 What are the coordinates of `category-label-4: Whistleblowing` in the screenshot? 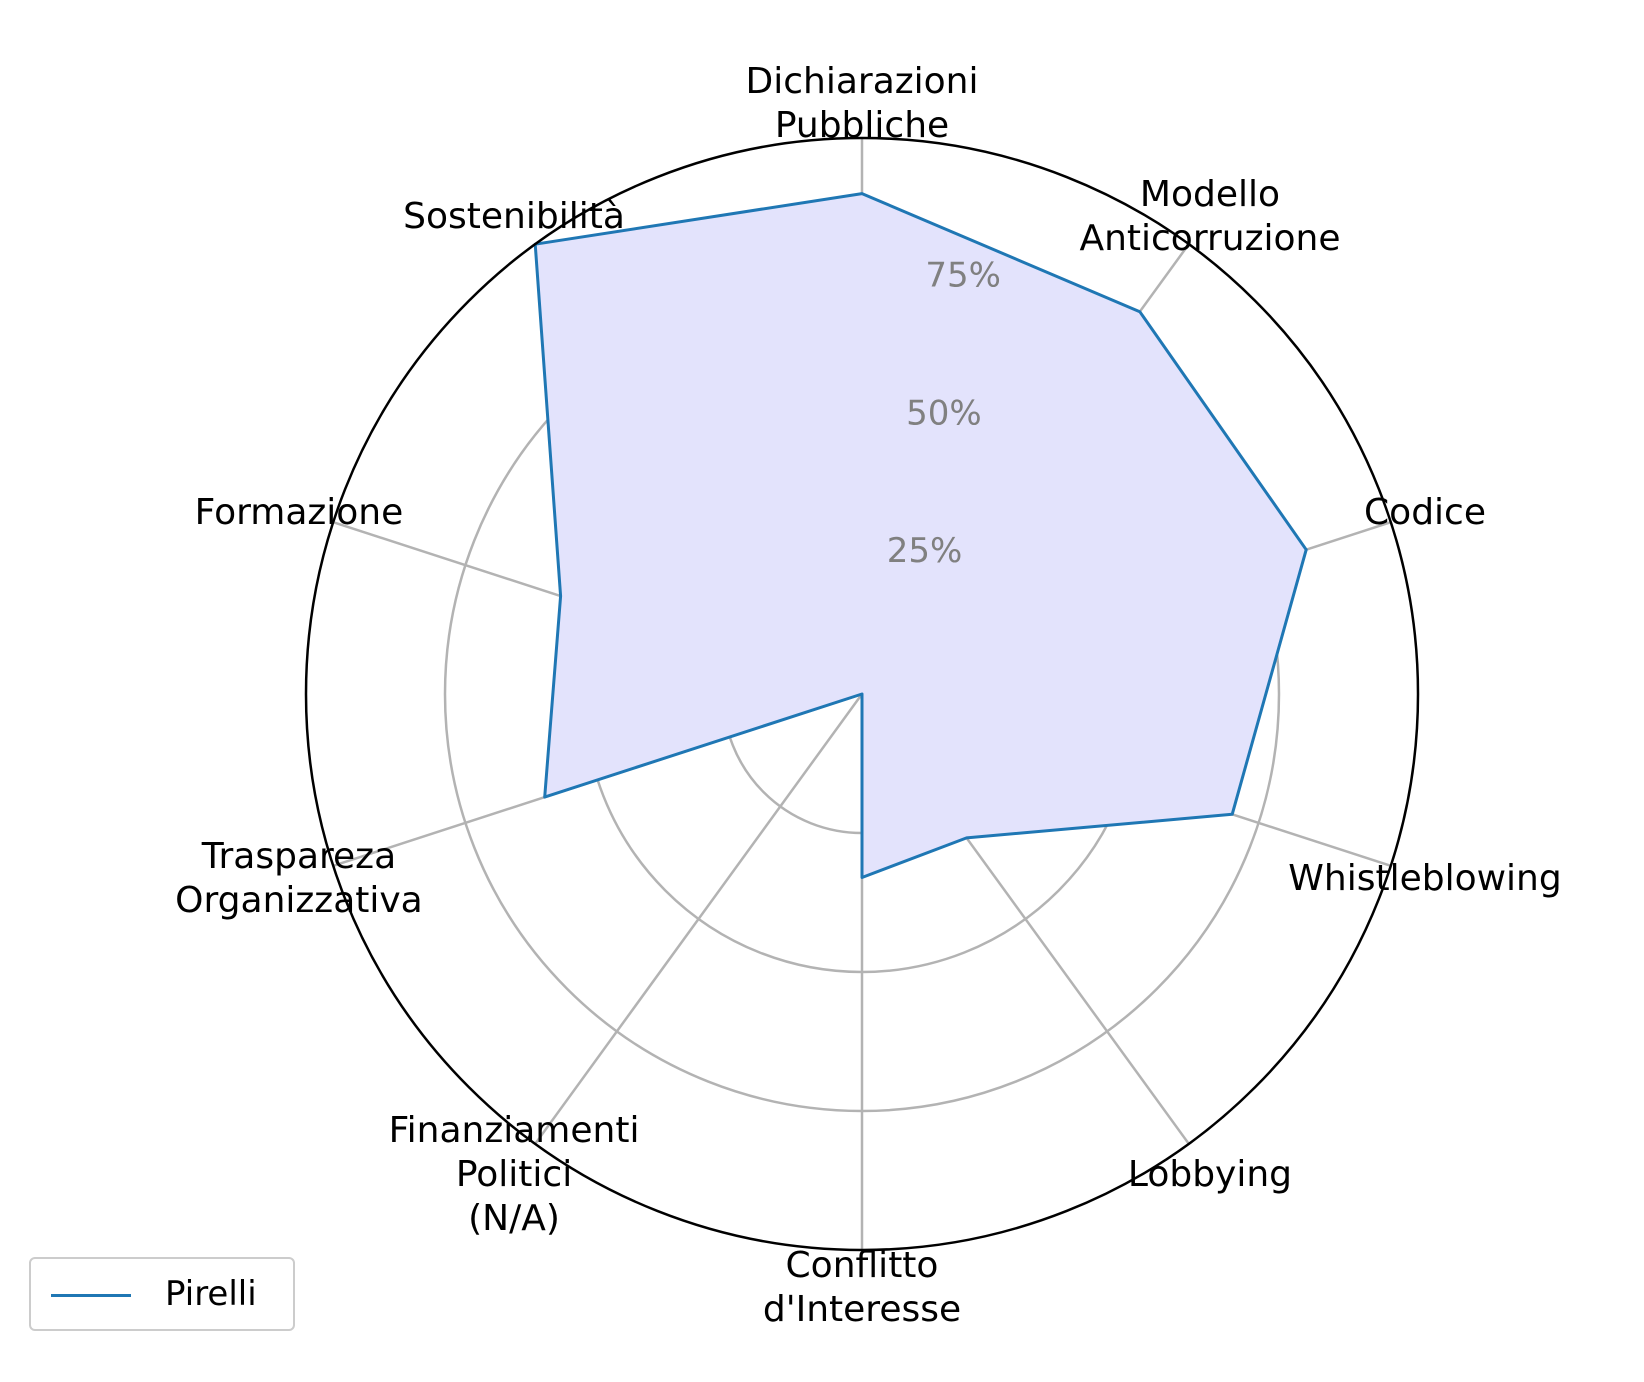 It's located at (1424, 878).